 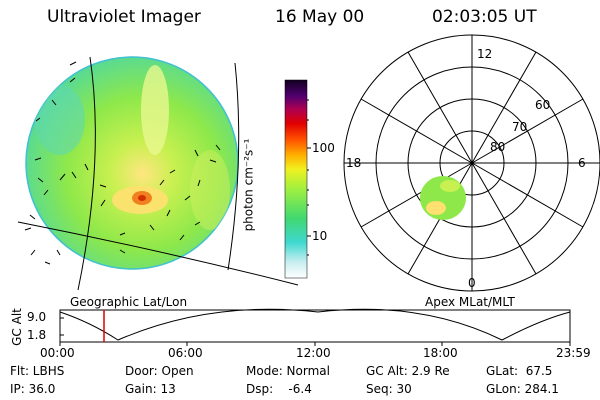 What do you see at coordinates (129, 302) in the screenshot?
I see `left-panel-label: Geographic Lat/Lon` at bounding box center [129, 302].